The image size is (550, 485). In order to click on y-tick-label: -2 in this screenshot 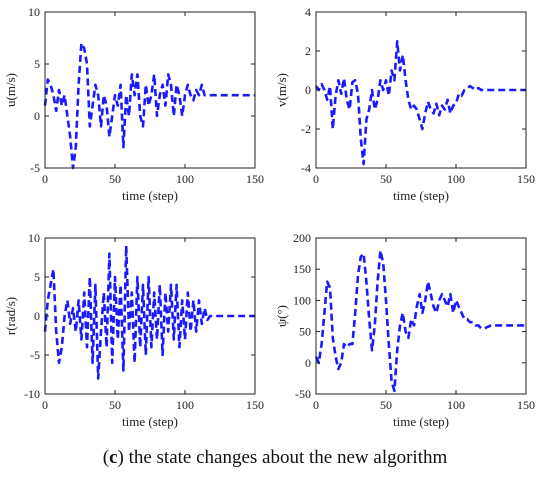, I will do `click(306, 129)`.